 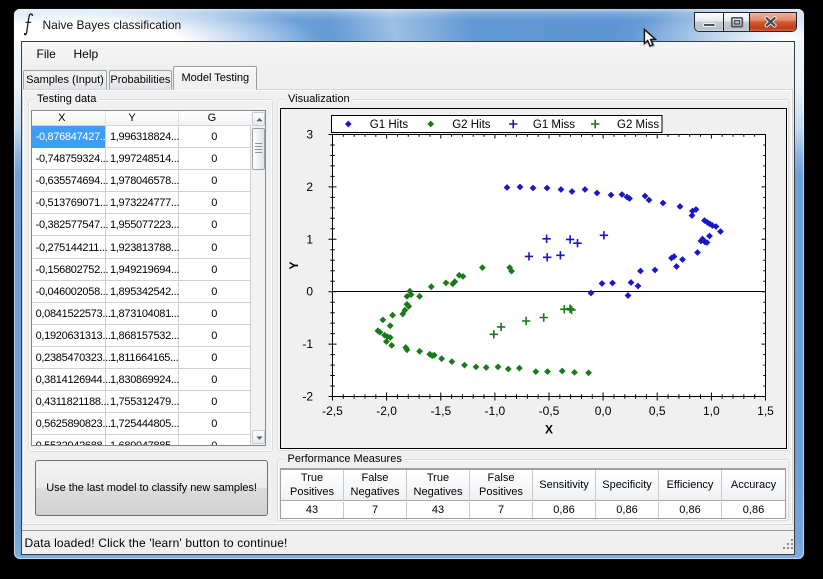 I want to click on svg-text: 0, so click(x=309, y=292).